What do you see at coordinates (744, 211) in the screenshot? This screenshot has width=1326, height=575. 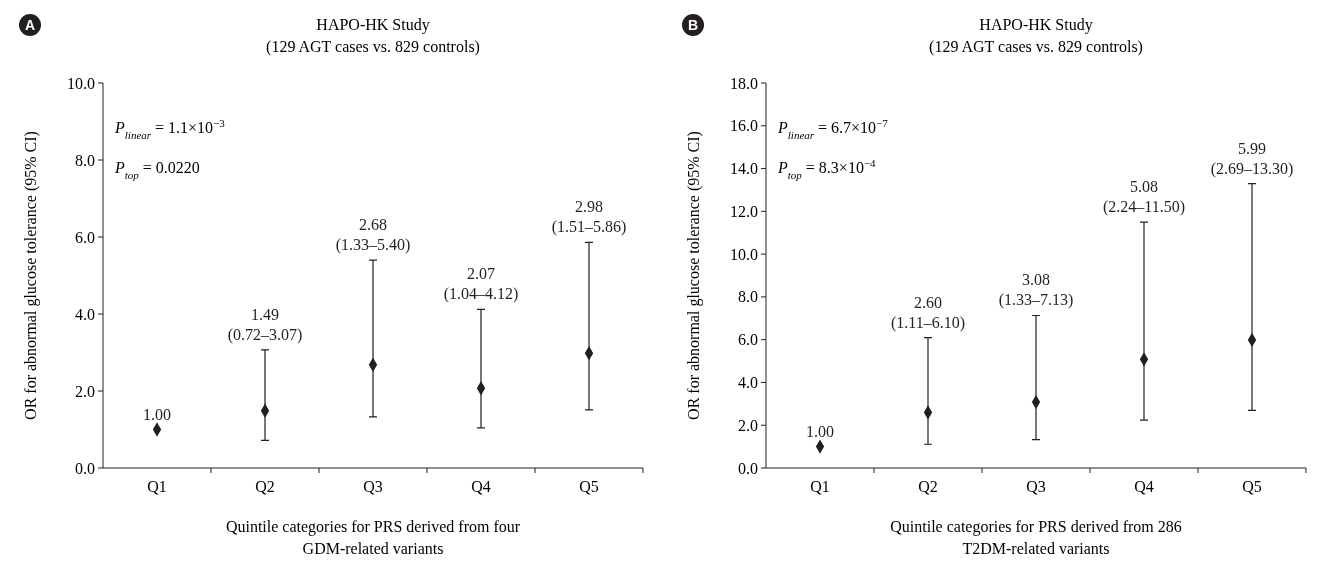 I see `y-tick-label: 12.0` at bounding box center [744, 211].